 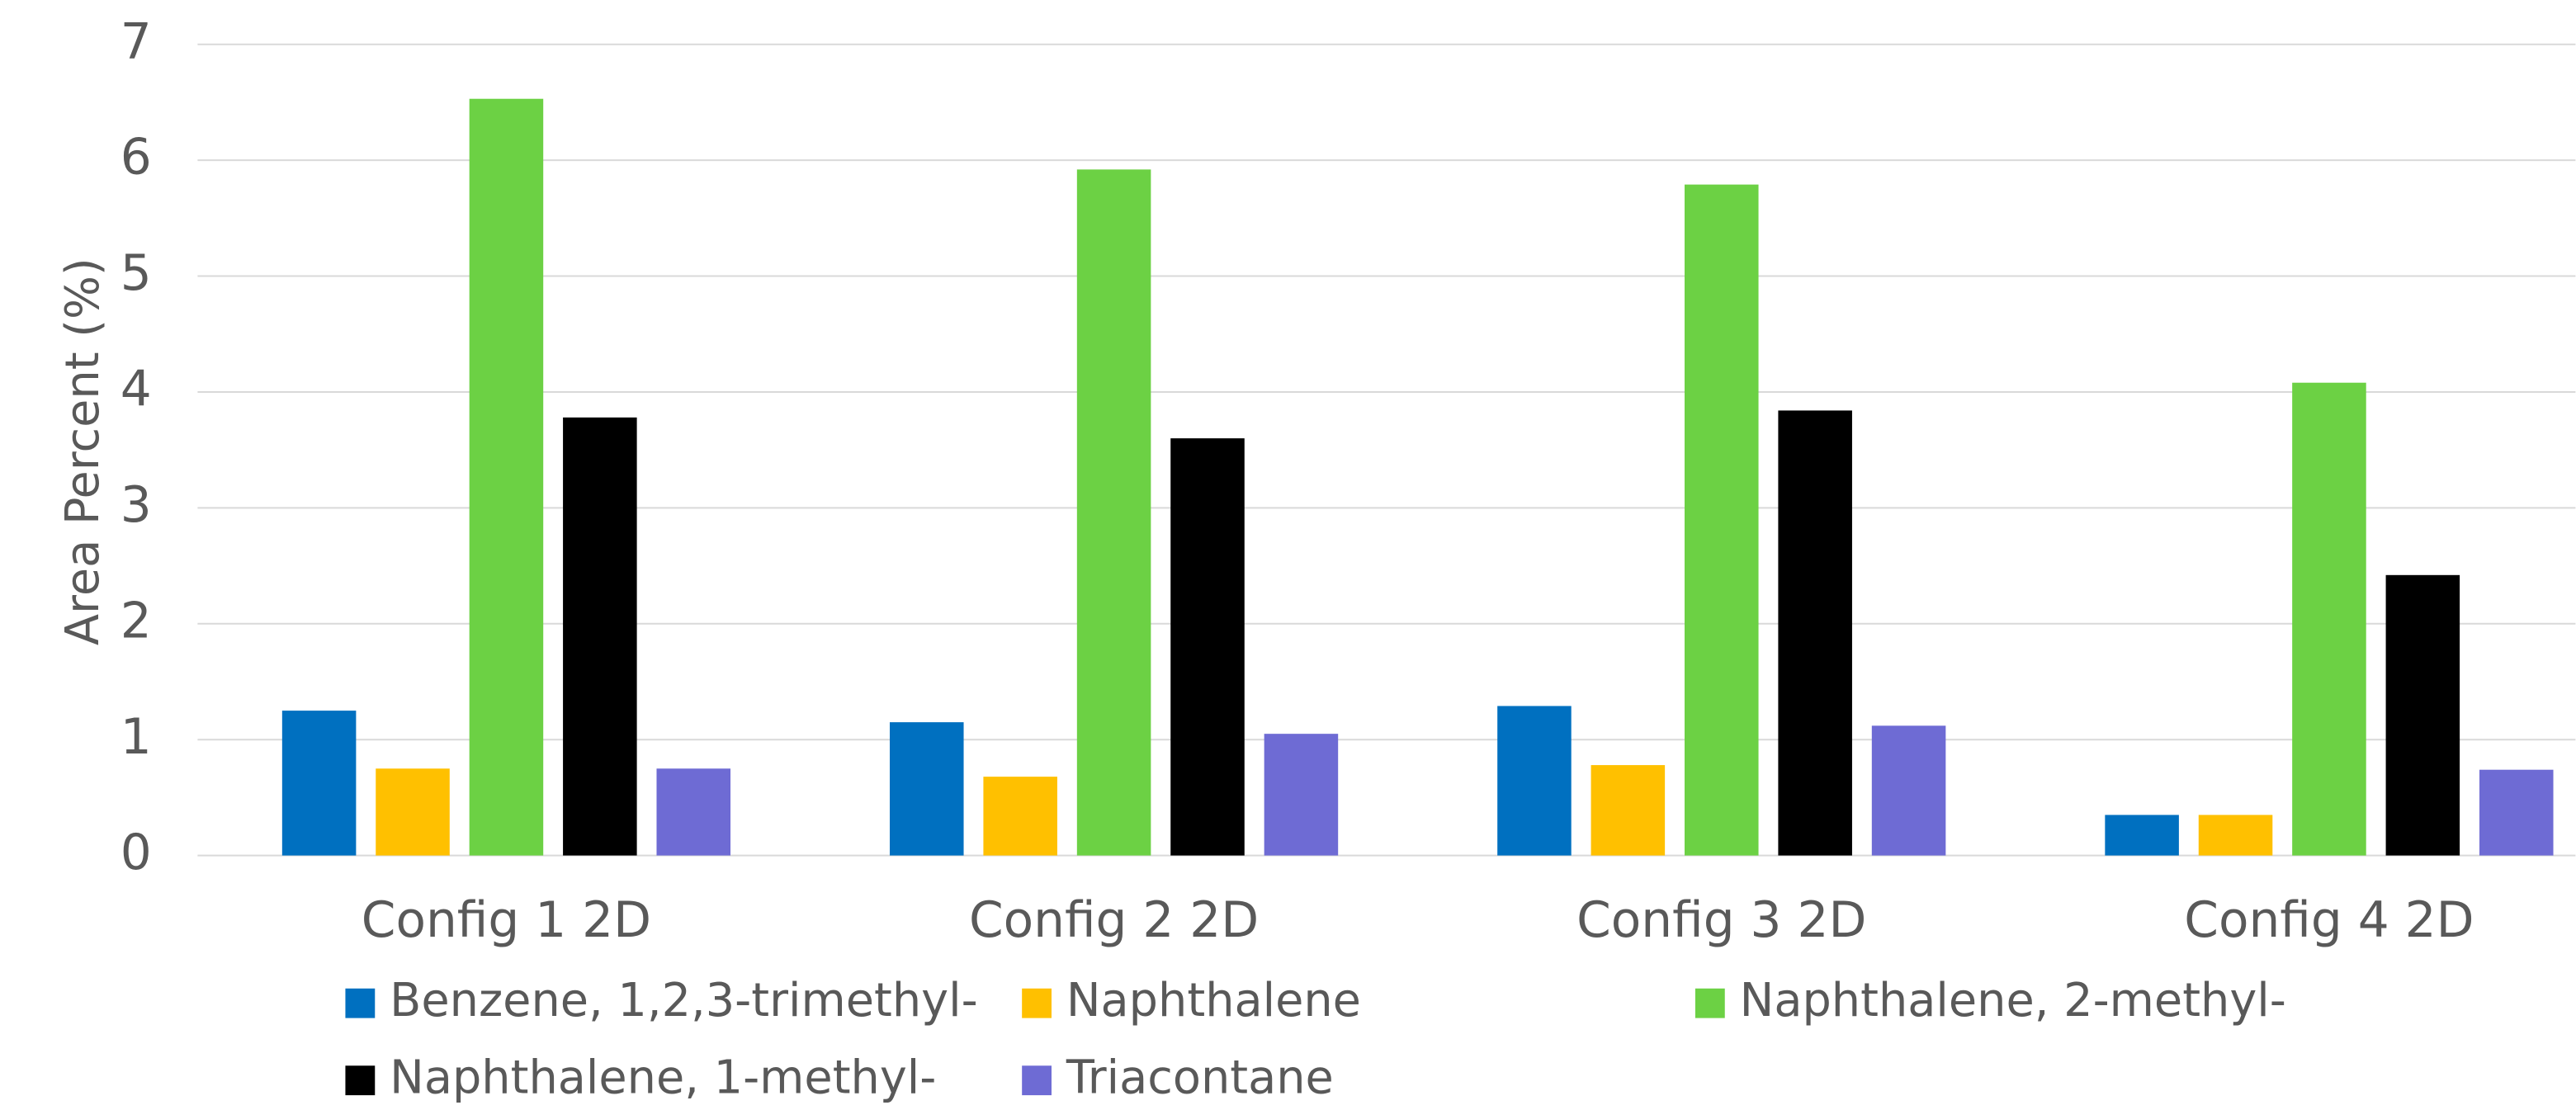 What do you see at coordinates (136, 621) in the screenshot?
I see `y-tick-label: 2` at bounding box center [136, 621].